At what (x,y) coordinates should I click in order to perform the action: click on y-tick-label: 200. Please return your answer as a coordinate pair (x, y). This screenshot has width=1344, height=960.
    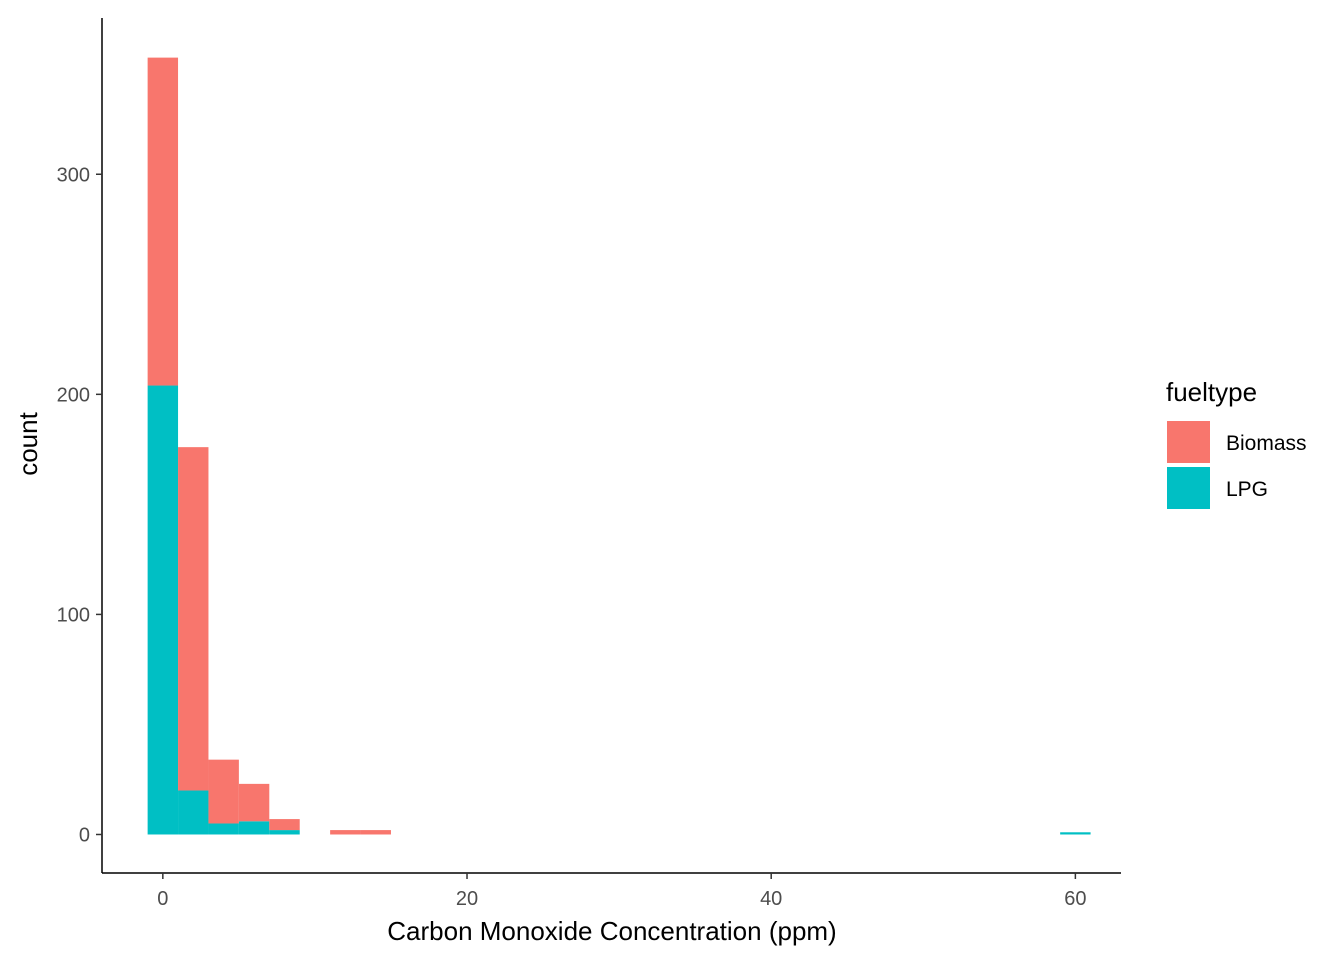
    Looking at the image, I should click on (73, 395).